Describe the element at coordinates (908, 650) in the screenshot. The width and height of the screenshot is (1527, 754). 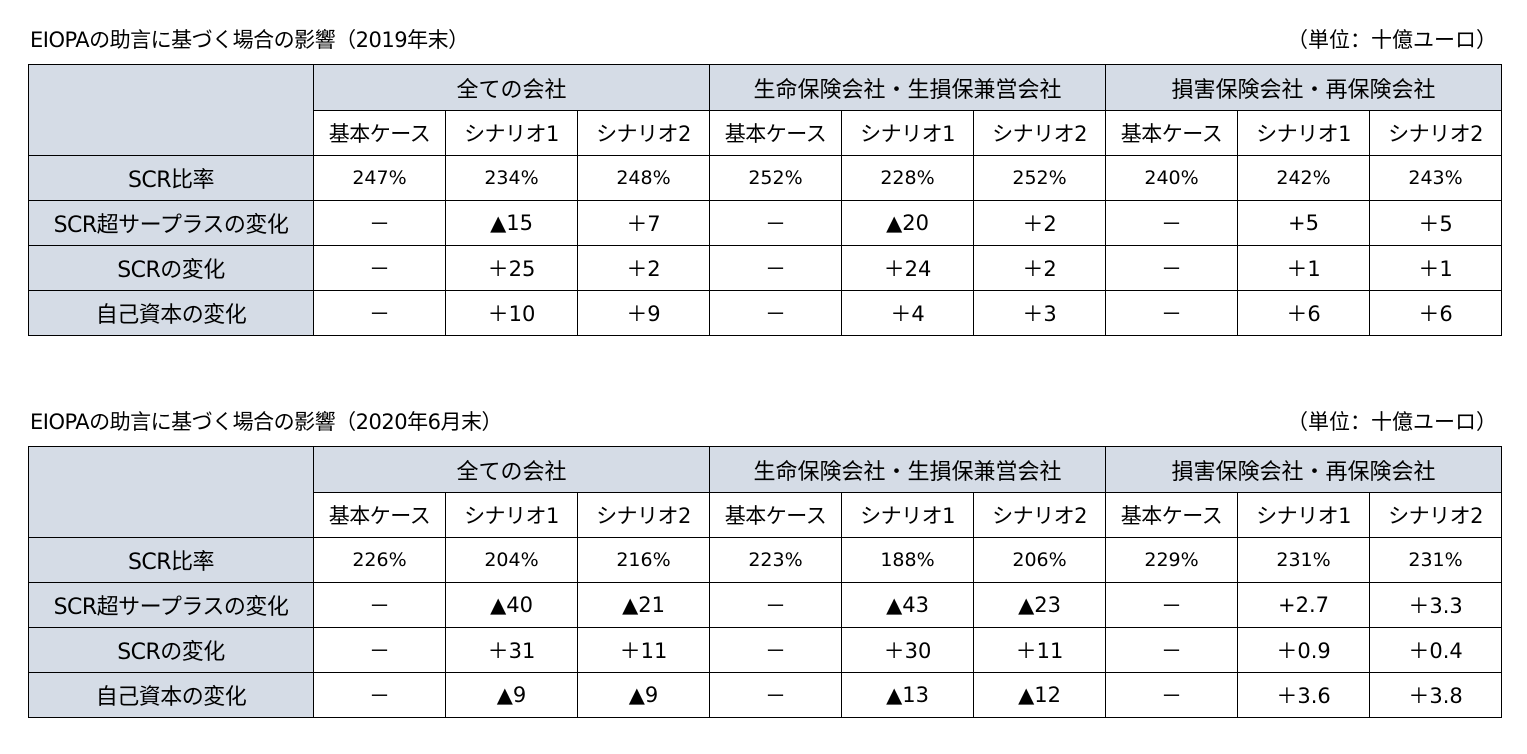
I see `table-cell: ＋30` at that location.